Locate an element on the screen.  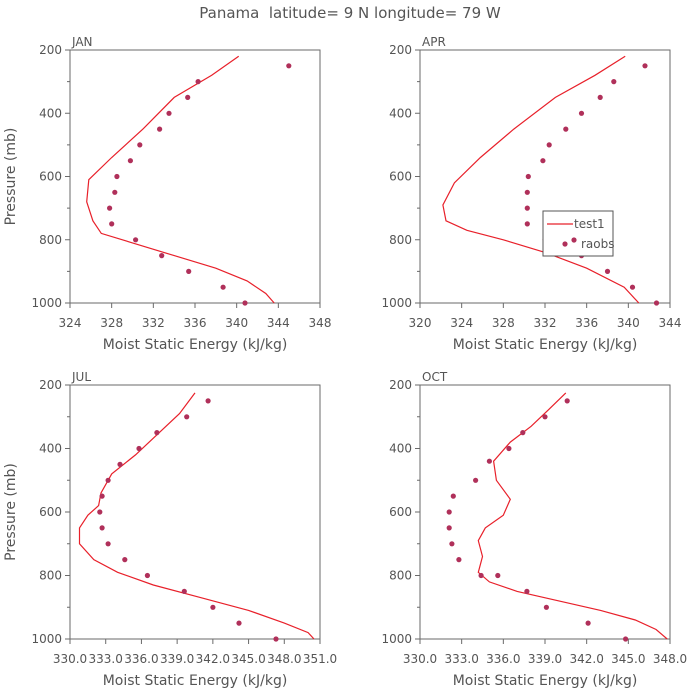
jan-xtick-label: 348 is located at coordinates (320, 323).